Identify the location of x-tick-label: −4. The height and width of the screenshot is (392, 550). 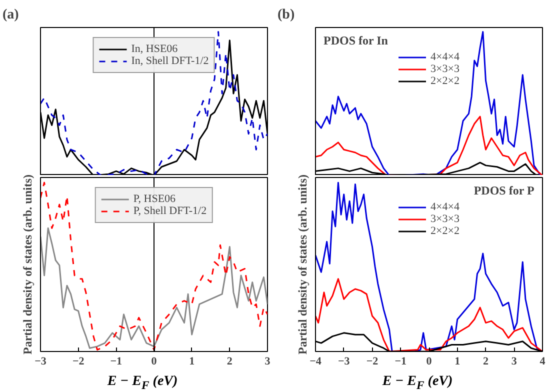
(316, 362).